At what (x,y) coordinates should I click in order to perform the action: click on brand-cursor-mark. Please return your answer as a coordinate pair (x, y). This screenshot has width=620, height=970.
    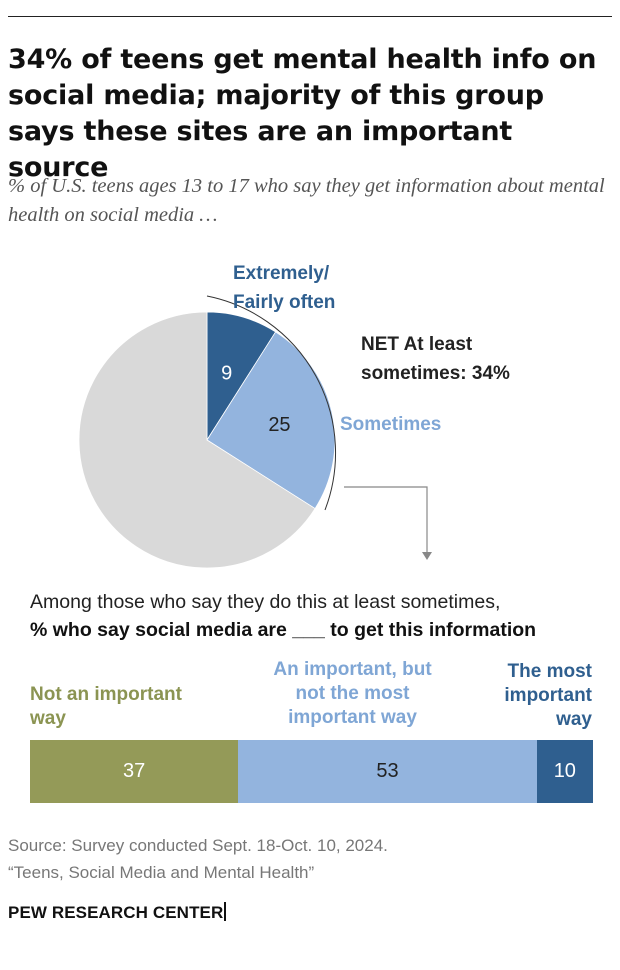
    Looking at the image, I should click on (225, 911).